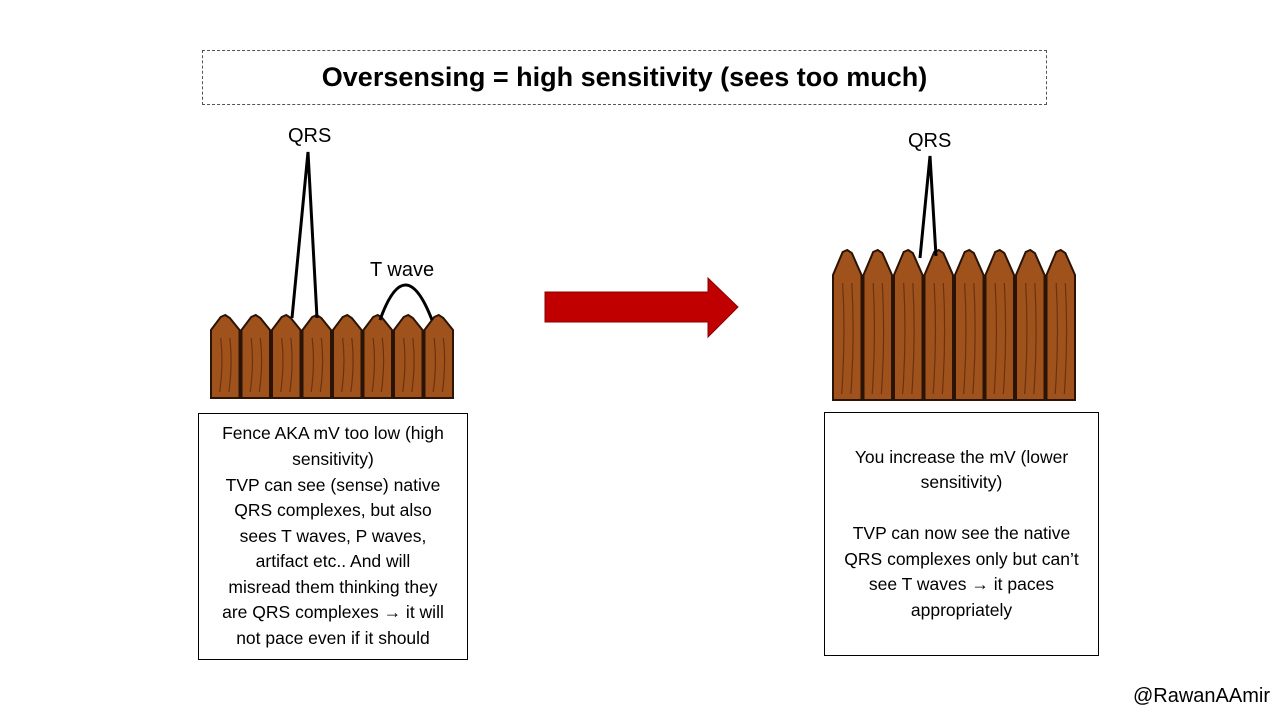 The height and width of the screenshot is (720, 1280). Describe the element at coordinates (333, 638) in the screenshot. I see `text-line: not pace even if it should` at that location.